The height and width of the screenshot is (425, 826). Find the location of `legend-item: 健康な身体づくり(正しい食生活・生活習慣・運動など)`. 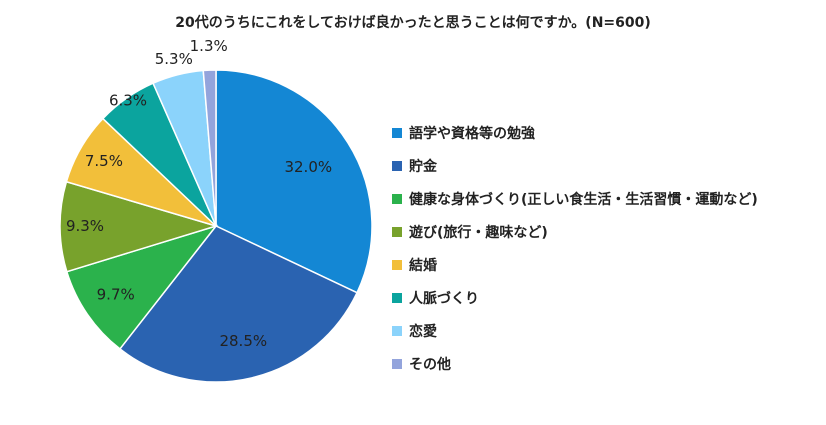

legend-item: 健康な身体づくり(正しい食生活・生活習慣・運動など) is located at coordinates (575, 198).